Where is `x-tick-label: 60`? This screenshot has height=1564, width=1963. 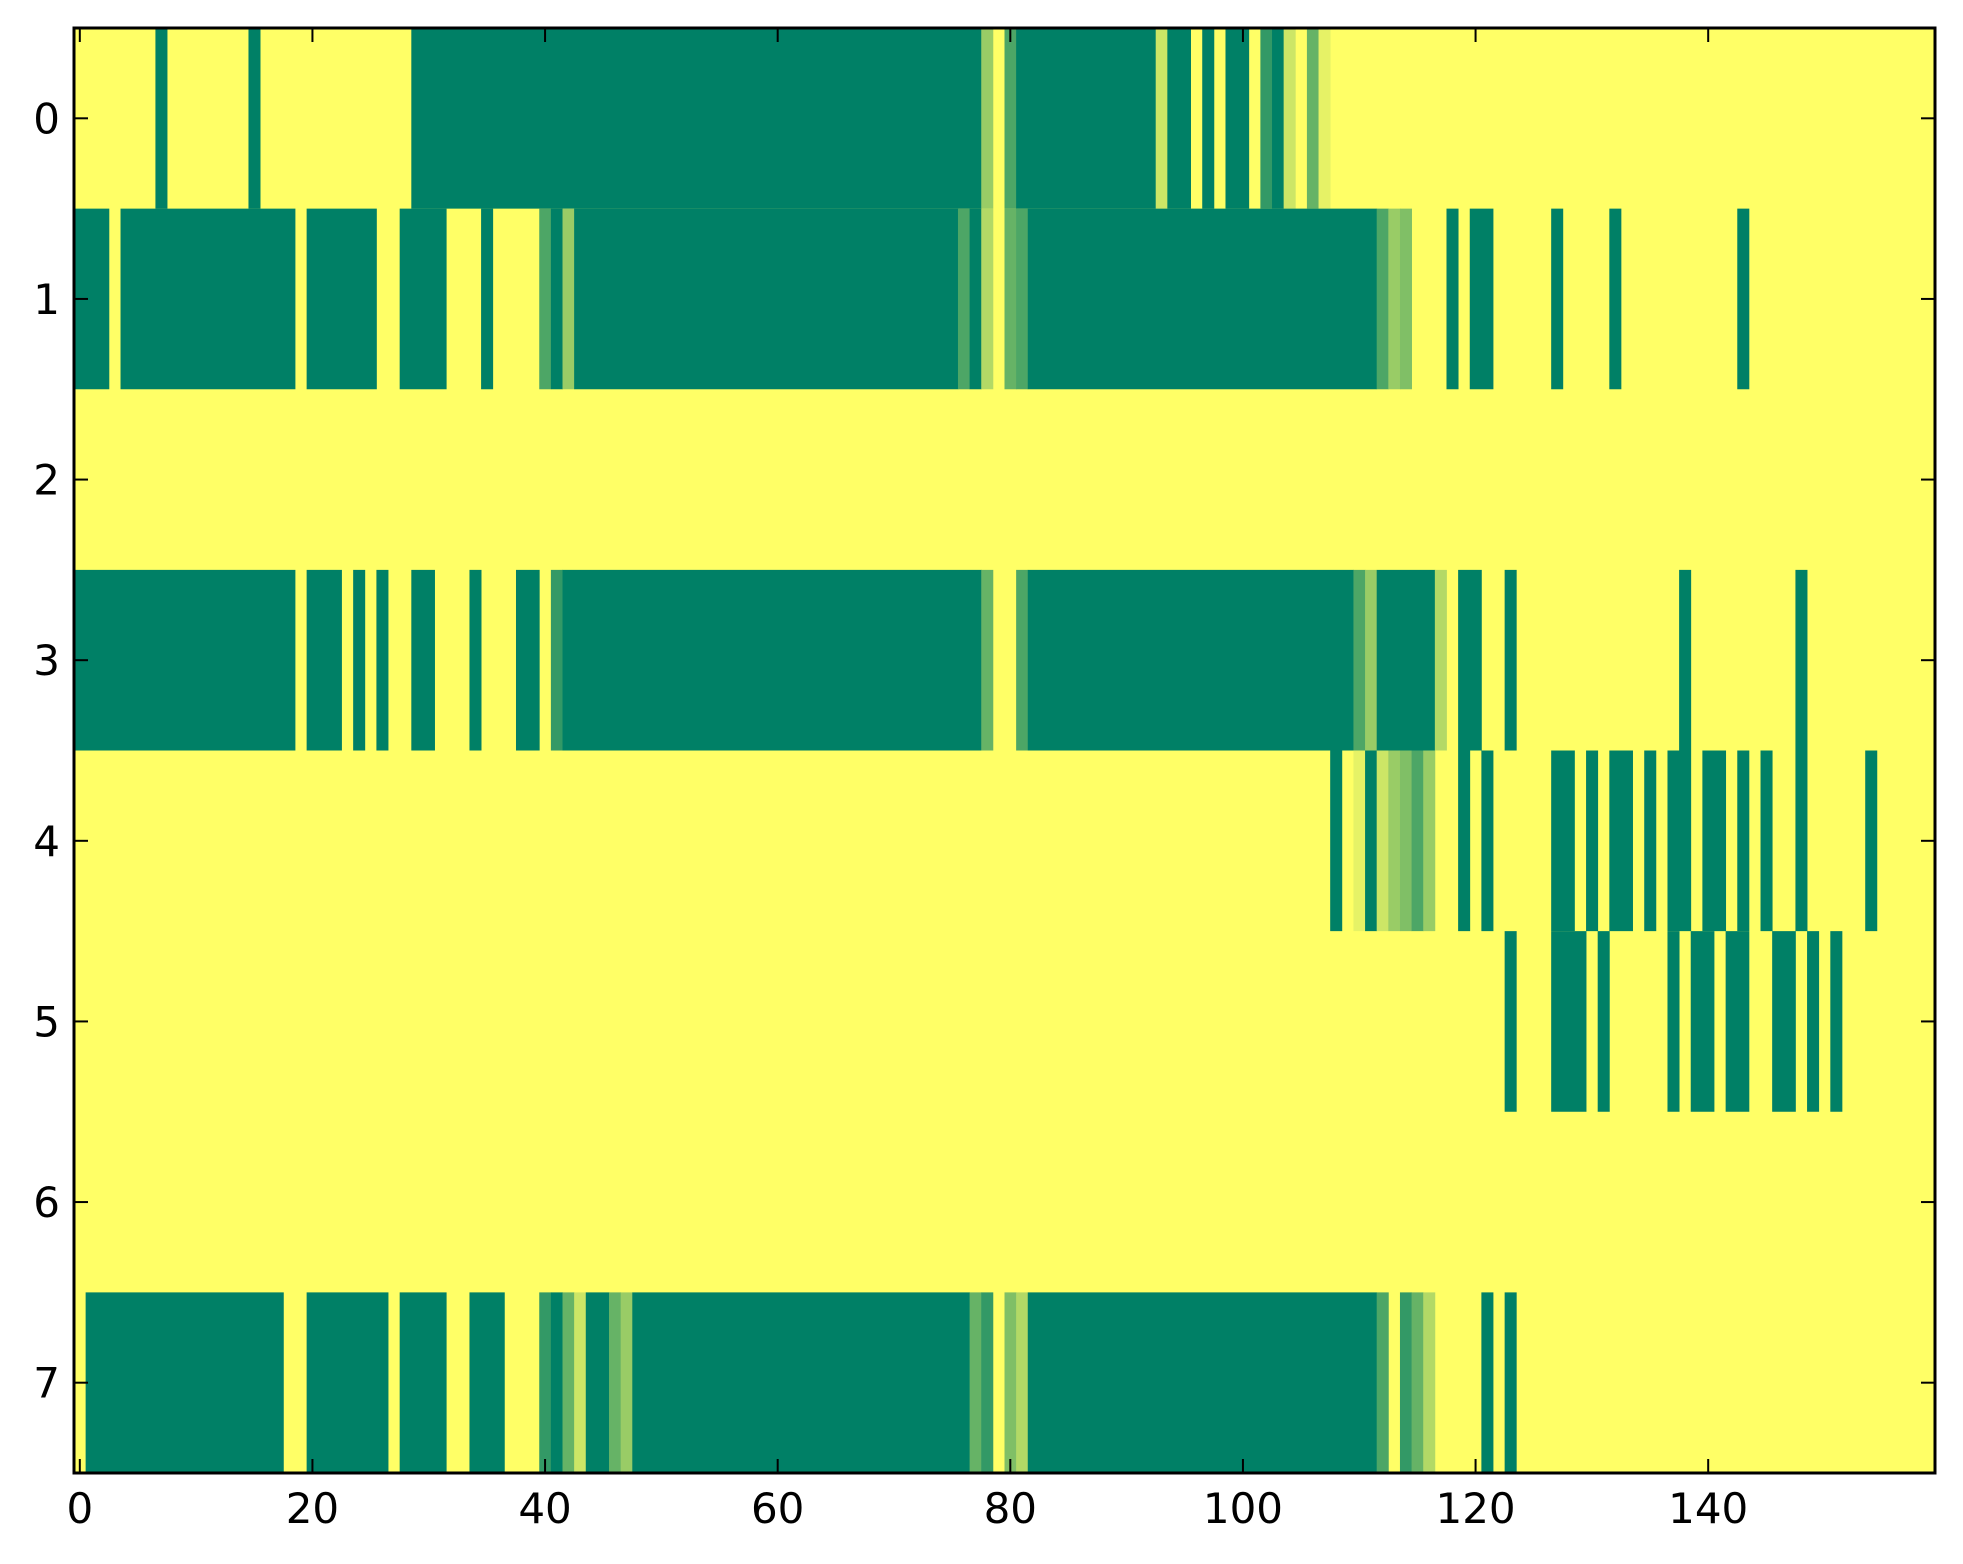 x-tick-label: 60 is located at coordinates (777, 1508).